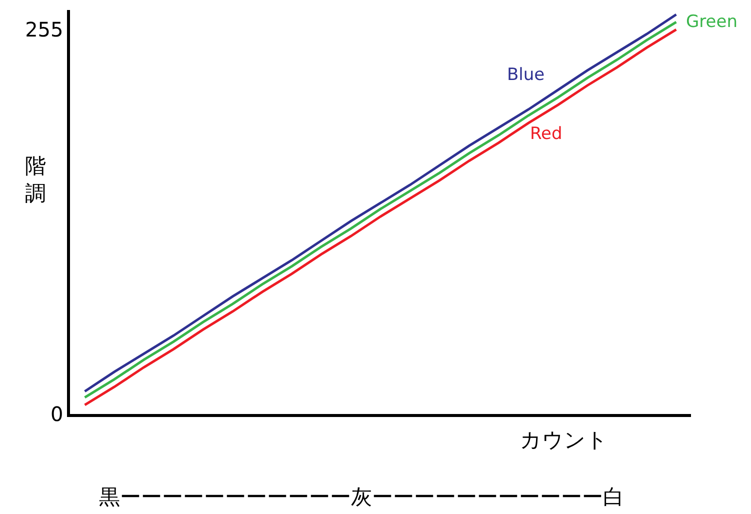 Image resolution: width=751 pixels, height=514 pixels. What do you see at coordinates (712, 22) in the screenshot?
I see `series-label: Green` at bounding box center [712, 22].